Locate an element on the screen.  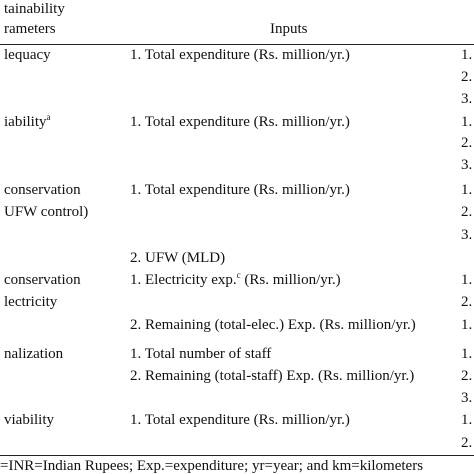
parameter: nalization is located at coordinates (34, 354).